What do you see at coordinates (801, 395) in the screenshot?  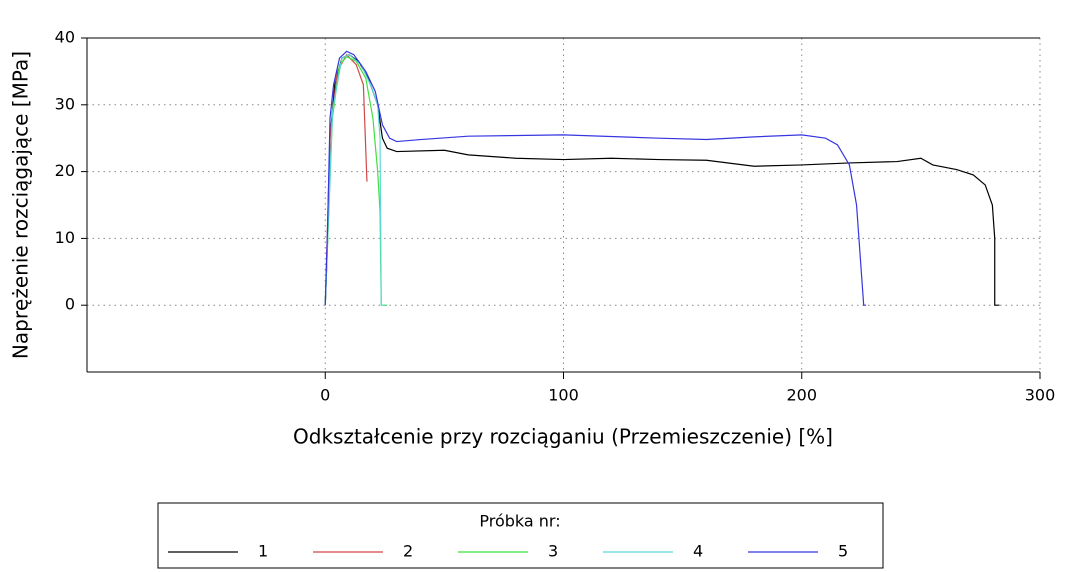 I see `x-tick-label: 200` at bounding box center [801, 395].